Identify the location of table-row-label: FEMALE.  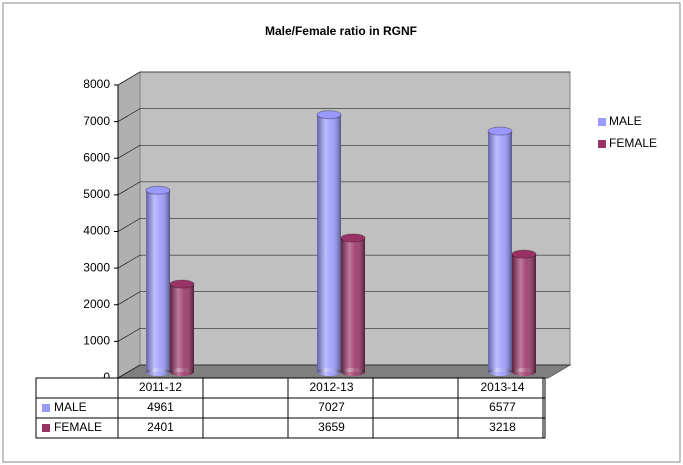
(78, 427).